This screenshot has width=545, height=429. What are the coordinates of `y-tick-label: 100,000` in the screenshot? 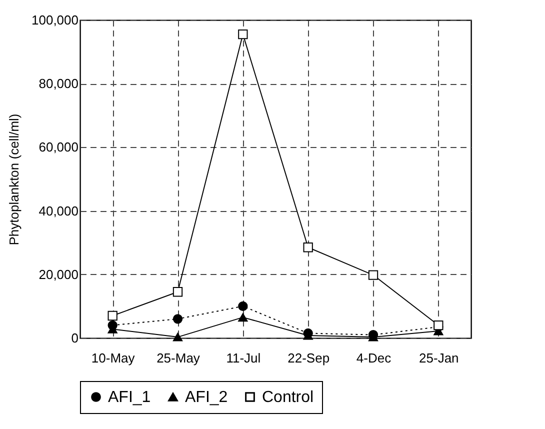 It's located at (55, 20).